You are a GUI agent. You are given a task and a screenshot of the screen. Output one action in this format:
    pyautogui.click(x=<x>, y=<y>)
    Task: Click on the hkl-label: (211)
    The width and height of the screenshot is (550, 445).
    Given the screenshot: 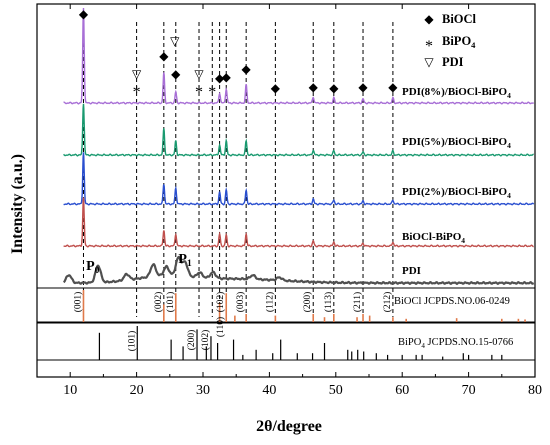 What is the action you would take?
    pyautogui.click(x=357, y=302)
    